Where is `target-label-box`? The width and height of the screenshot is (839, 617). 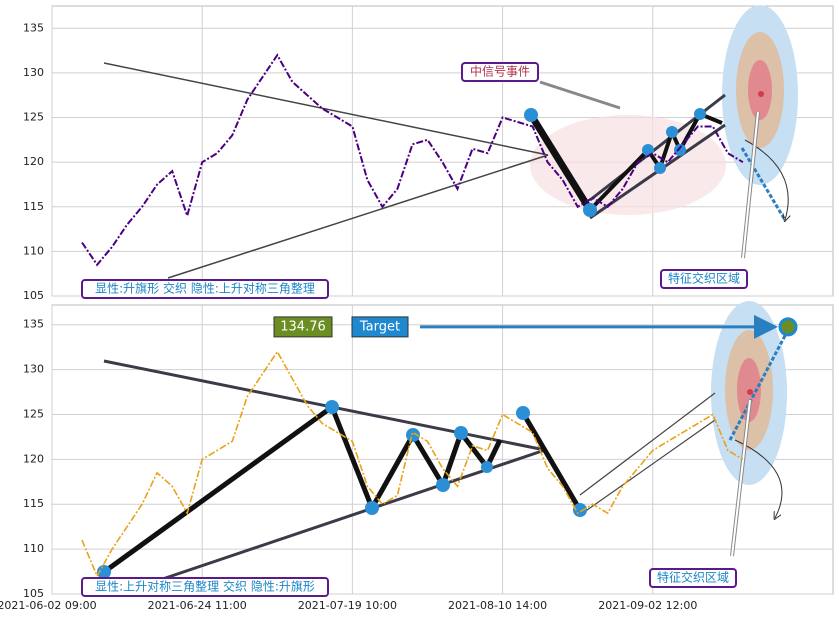
target-label-box is located at coordinates (380, 327).